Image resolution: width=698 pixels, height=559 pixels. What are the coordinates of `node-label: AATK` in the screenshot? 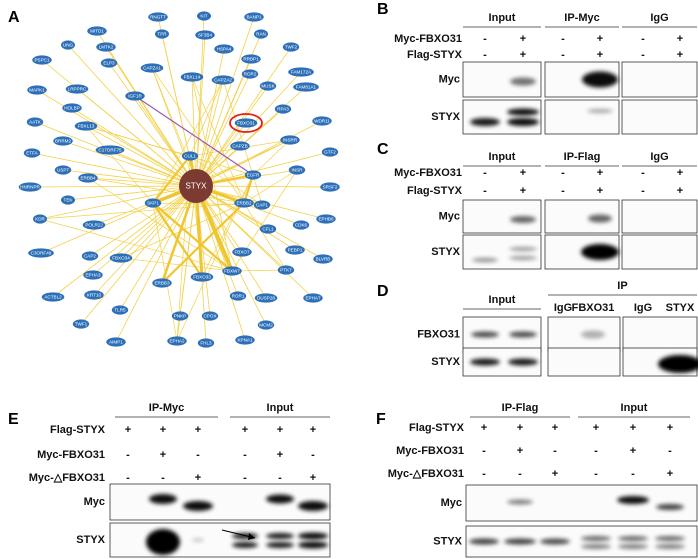 It's located at (35, 122).